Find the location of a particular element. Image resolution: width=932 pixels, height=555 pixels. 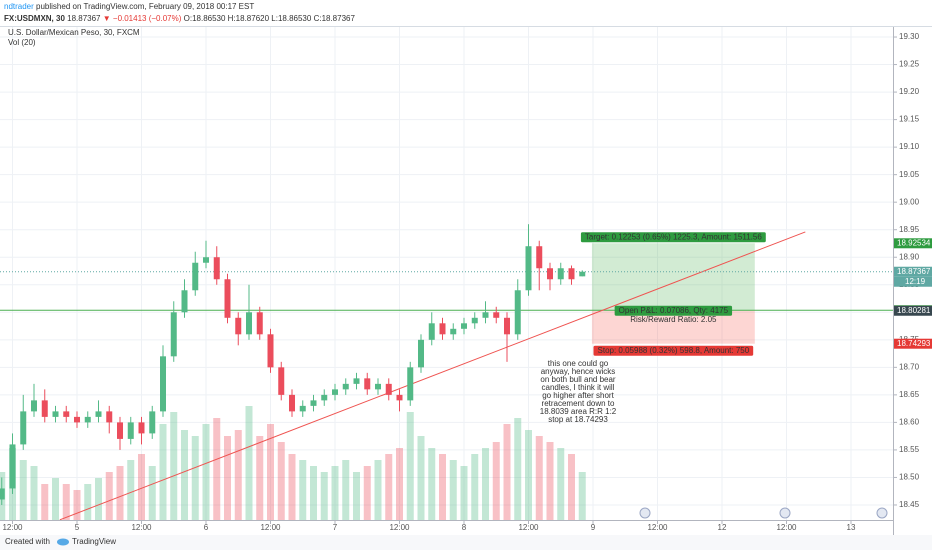

x-tick-label: 12 is located at coordinates (722, 527).